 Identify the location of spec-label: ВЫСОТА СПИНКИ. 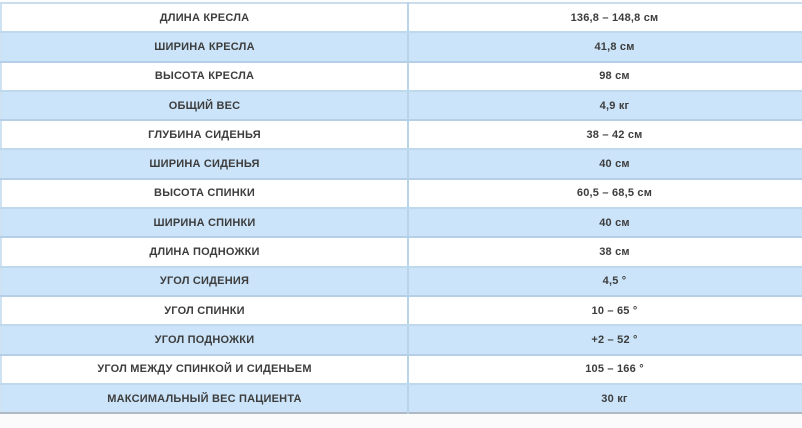
(204, 193).